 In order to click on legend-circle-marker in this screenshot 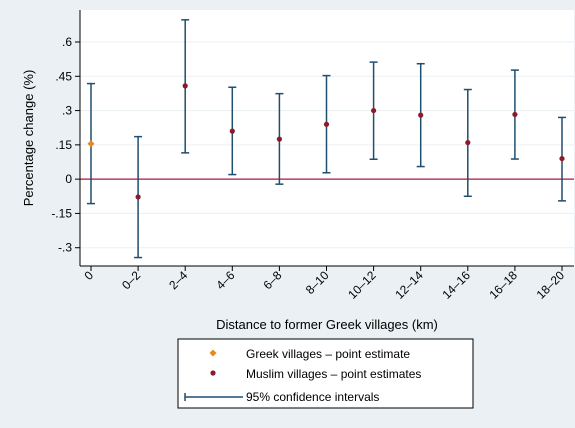, I will do `click(213, 373)`.